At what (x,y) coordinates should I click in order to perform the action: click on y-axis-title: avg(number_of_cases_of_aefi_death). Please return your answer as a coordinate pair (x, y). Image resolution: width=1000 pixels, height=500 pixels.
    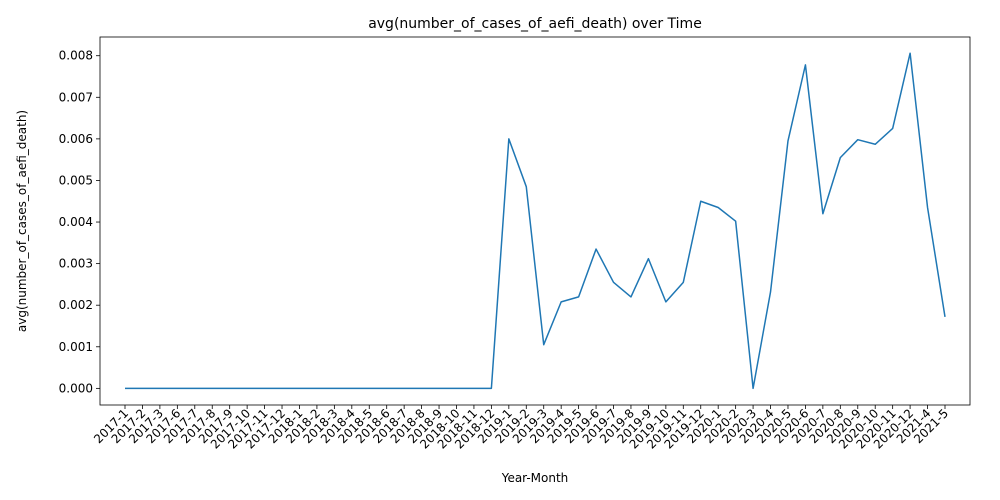
    Looking at the image, I should click on (22, 221).